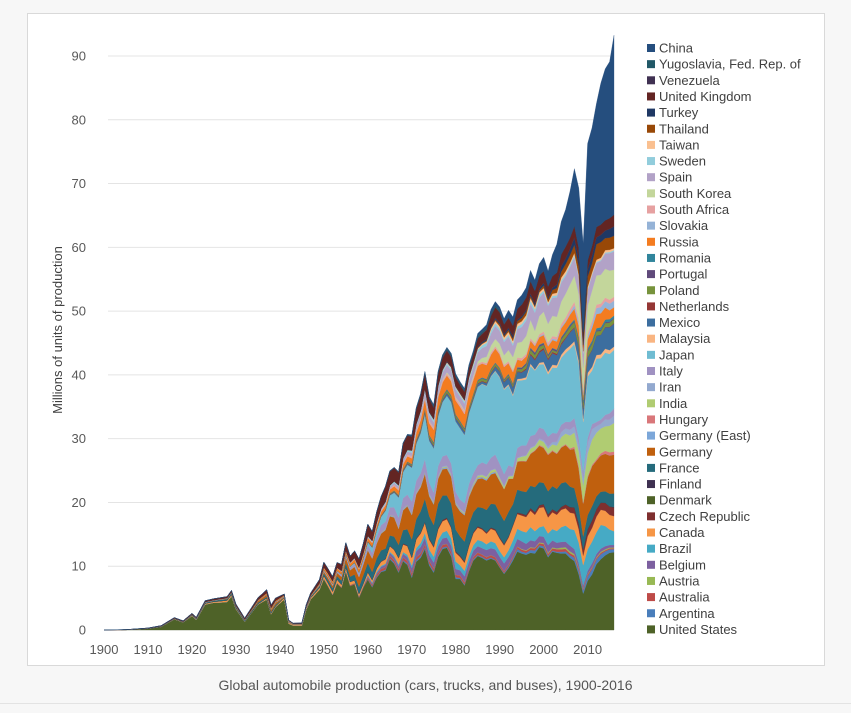 This screenshot has width=851, height=713. Describe the element at coordinates (675, 548) in the screenshot. I see `legend-label: Brazil` at that location.